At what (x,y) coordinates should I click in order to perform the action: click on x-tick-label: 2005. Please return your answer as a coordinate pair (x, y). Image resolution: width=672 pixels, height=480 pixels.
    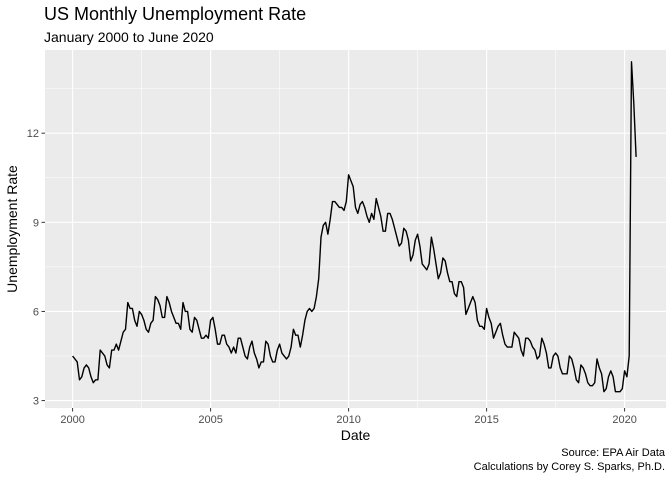
    Looking at the image, I should click on (210, 420).